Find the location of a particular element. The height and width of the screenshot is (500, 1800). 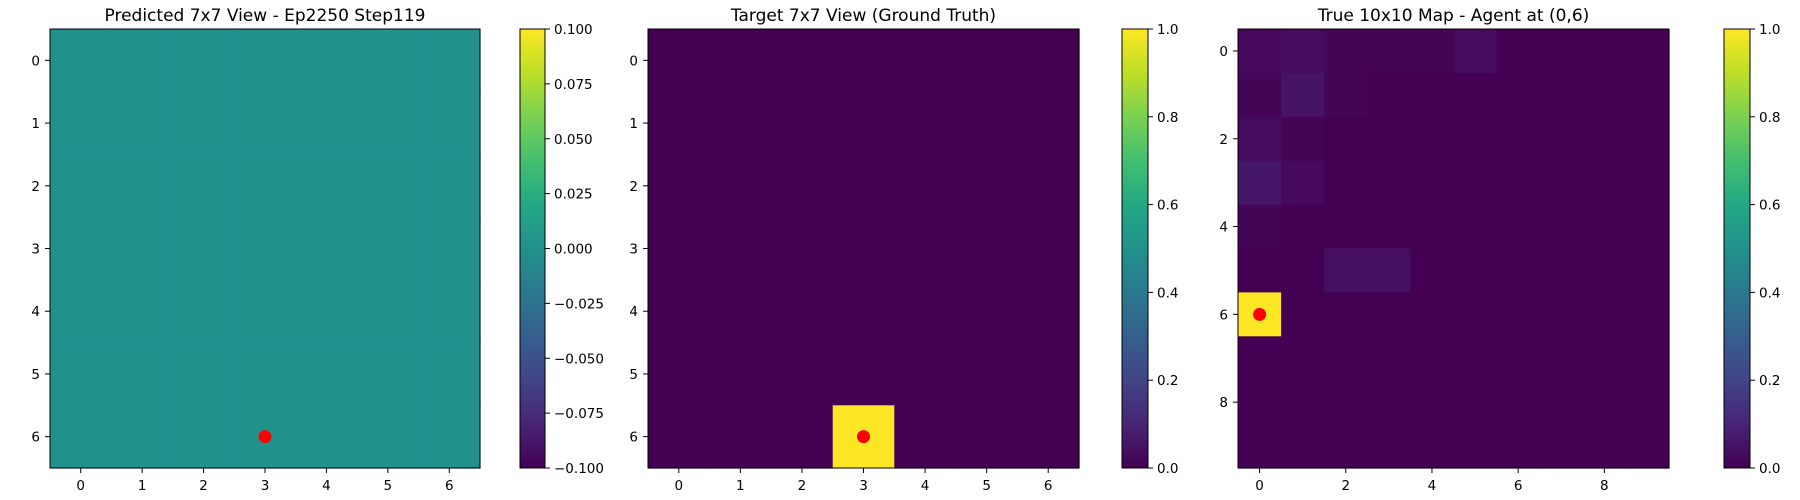

colorbar-tick-label: 0.000 is located at coordinates (573, 250).